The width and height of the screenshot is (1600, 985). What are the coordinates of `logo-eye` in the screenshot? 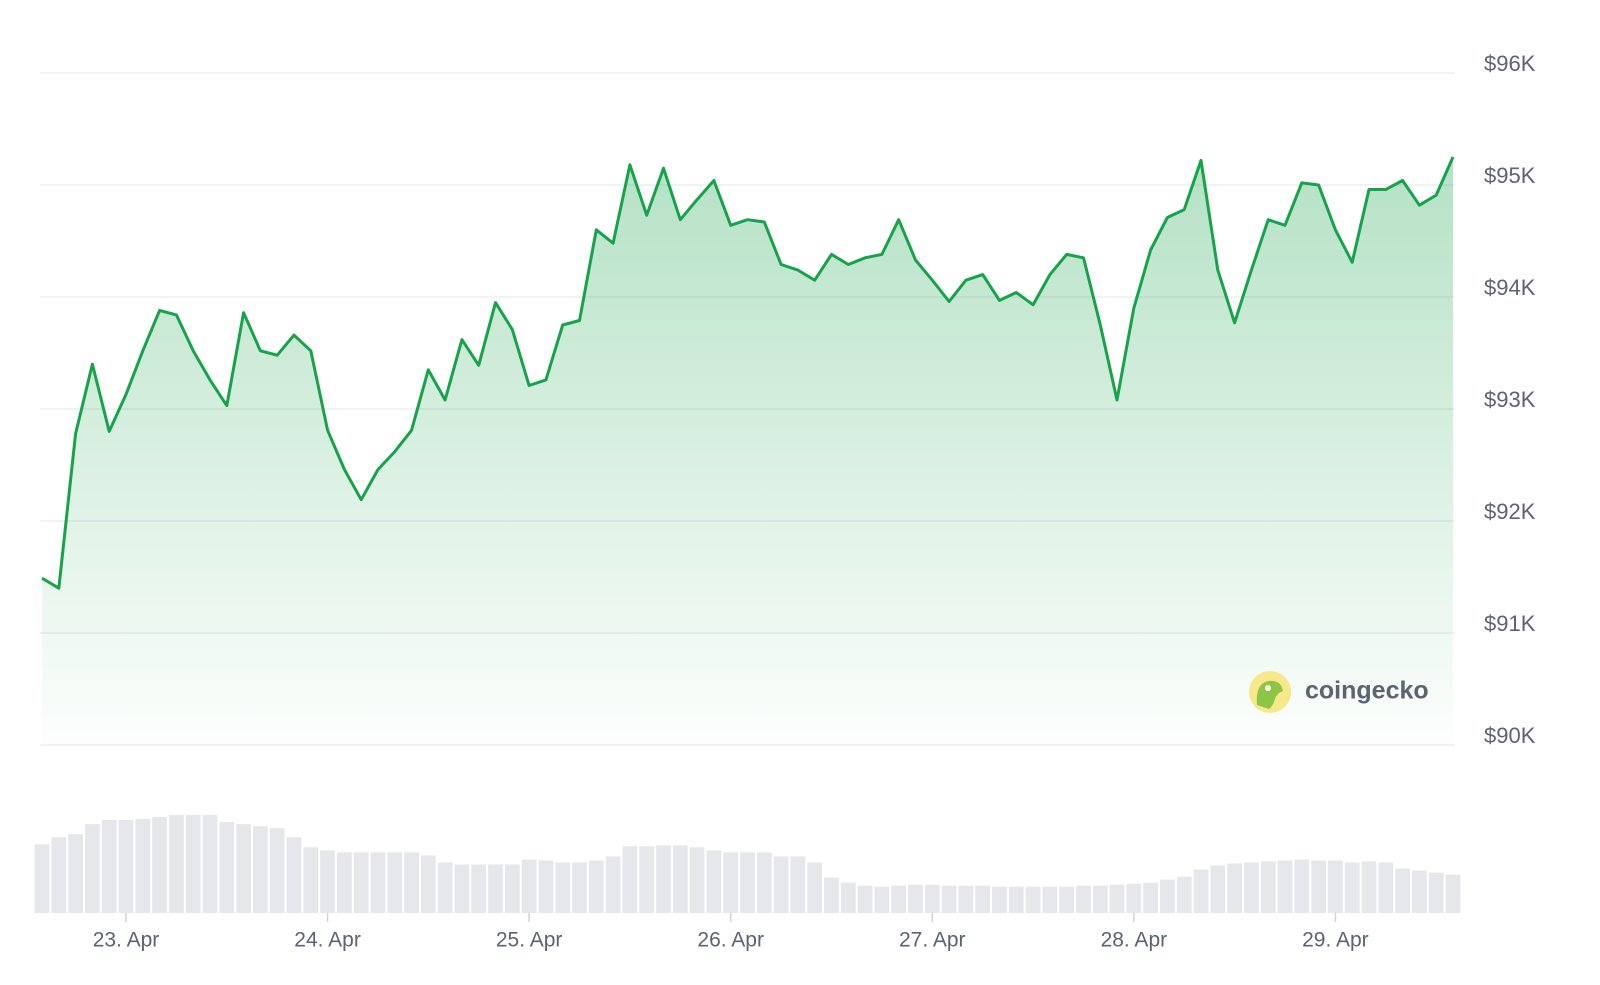 It's located at (1268, 688).